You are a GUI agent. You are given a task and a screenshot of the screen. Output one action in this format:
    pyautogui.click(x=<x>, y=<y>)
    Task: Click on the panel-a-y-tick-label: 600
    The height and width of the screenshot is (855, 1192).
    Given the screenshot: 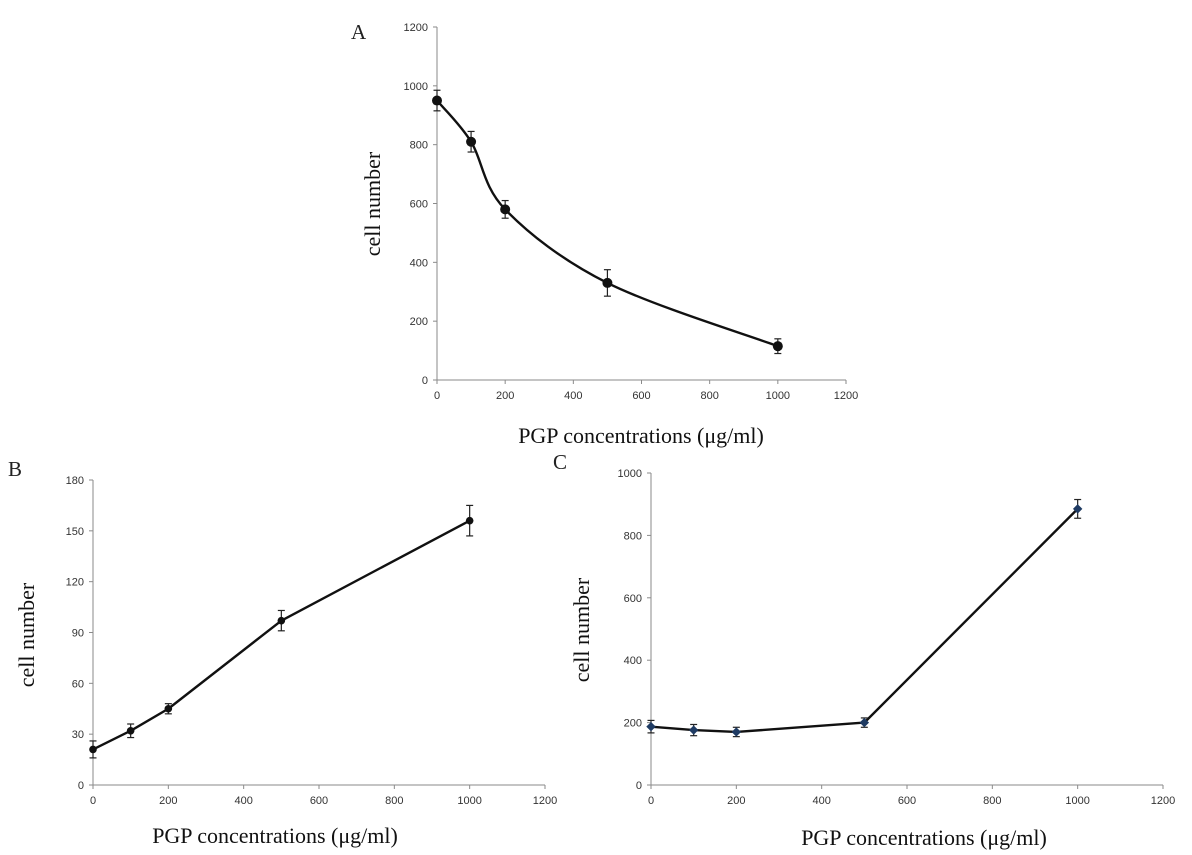 What is the action you would take?
    pyautogui.click(x=419, y=205)
    